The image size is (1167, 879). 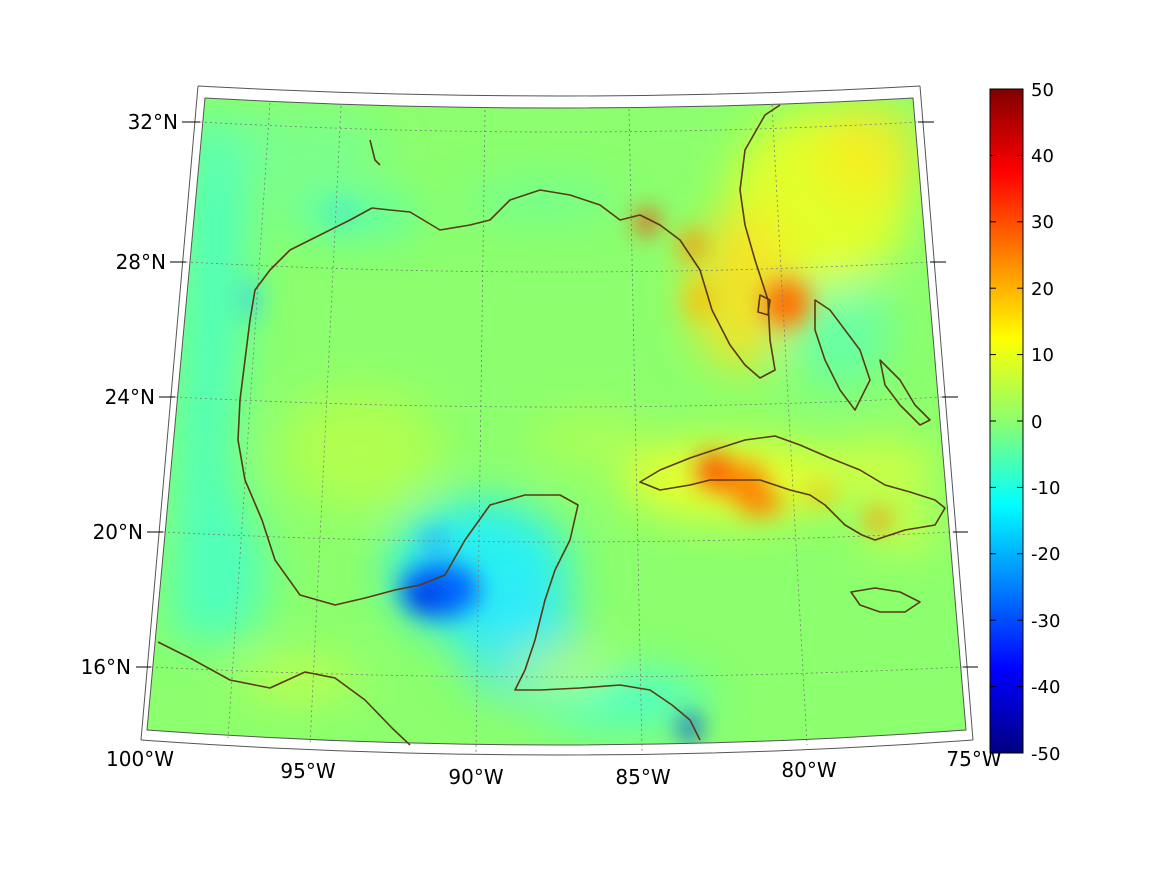 I want to click on lat-label: 28°N, so click(x=141, y=262).